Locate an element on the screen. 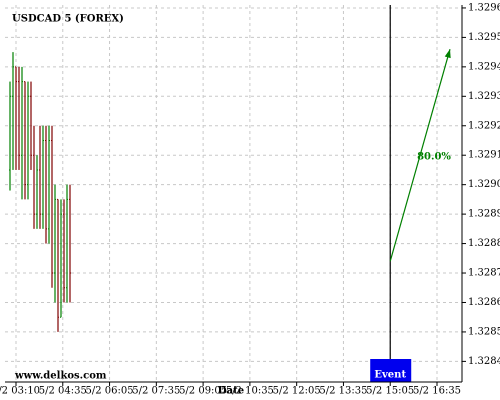  x-tick-label: 5/2 12:05 is located at coordinates (297, 391).